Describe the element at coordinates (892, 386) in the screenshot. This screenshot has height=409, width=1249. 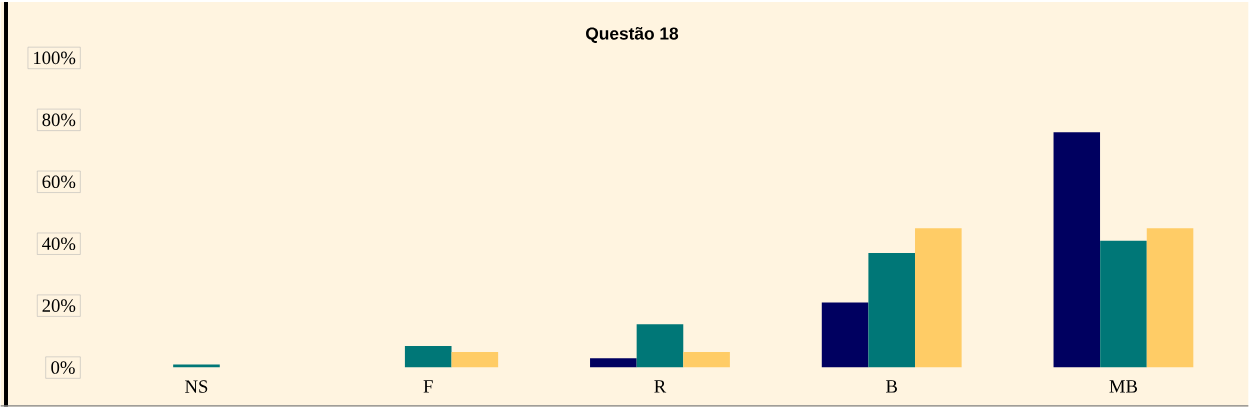
I see `x-tick-label: B` at that location.